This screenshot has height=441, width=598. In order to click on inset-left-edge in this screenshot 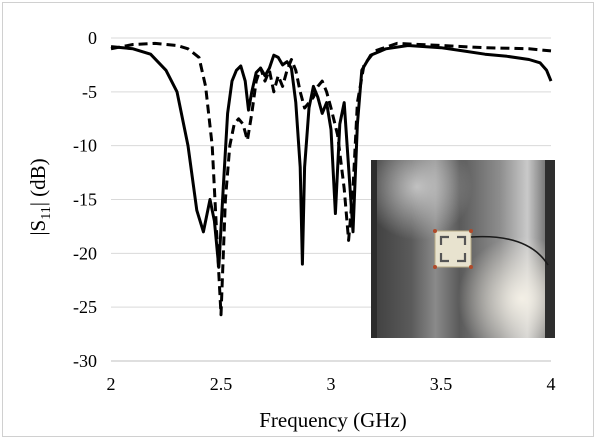, I will do `click(374, 249)`.